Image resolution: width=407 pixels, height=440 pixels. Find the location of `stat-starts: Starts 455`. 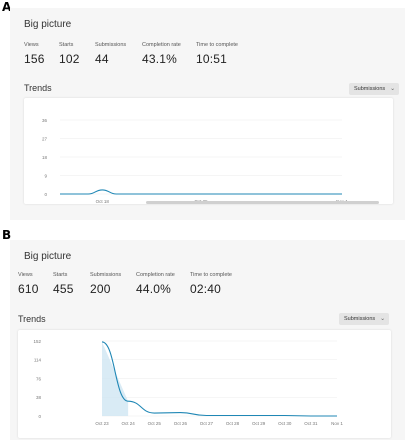

stat-starts: Starts 455 is located at coordinates (63, 284).